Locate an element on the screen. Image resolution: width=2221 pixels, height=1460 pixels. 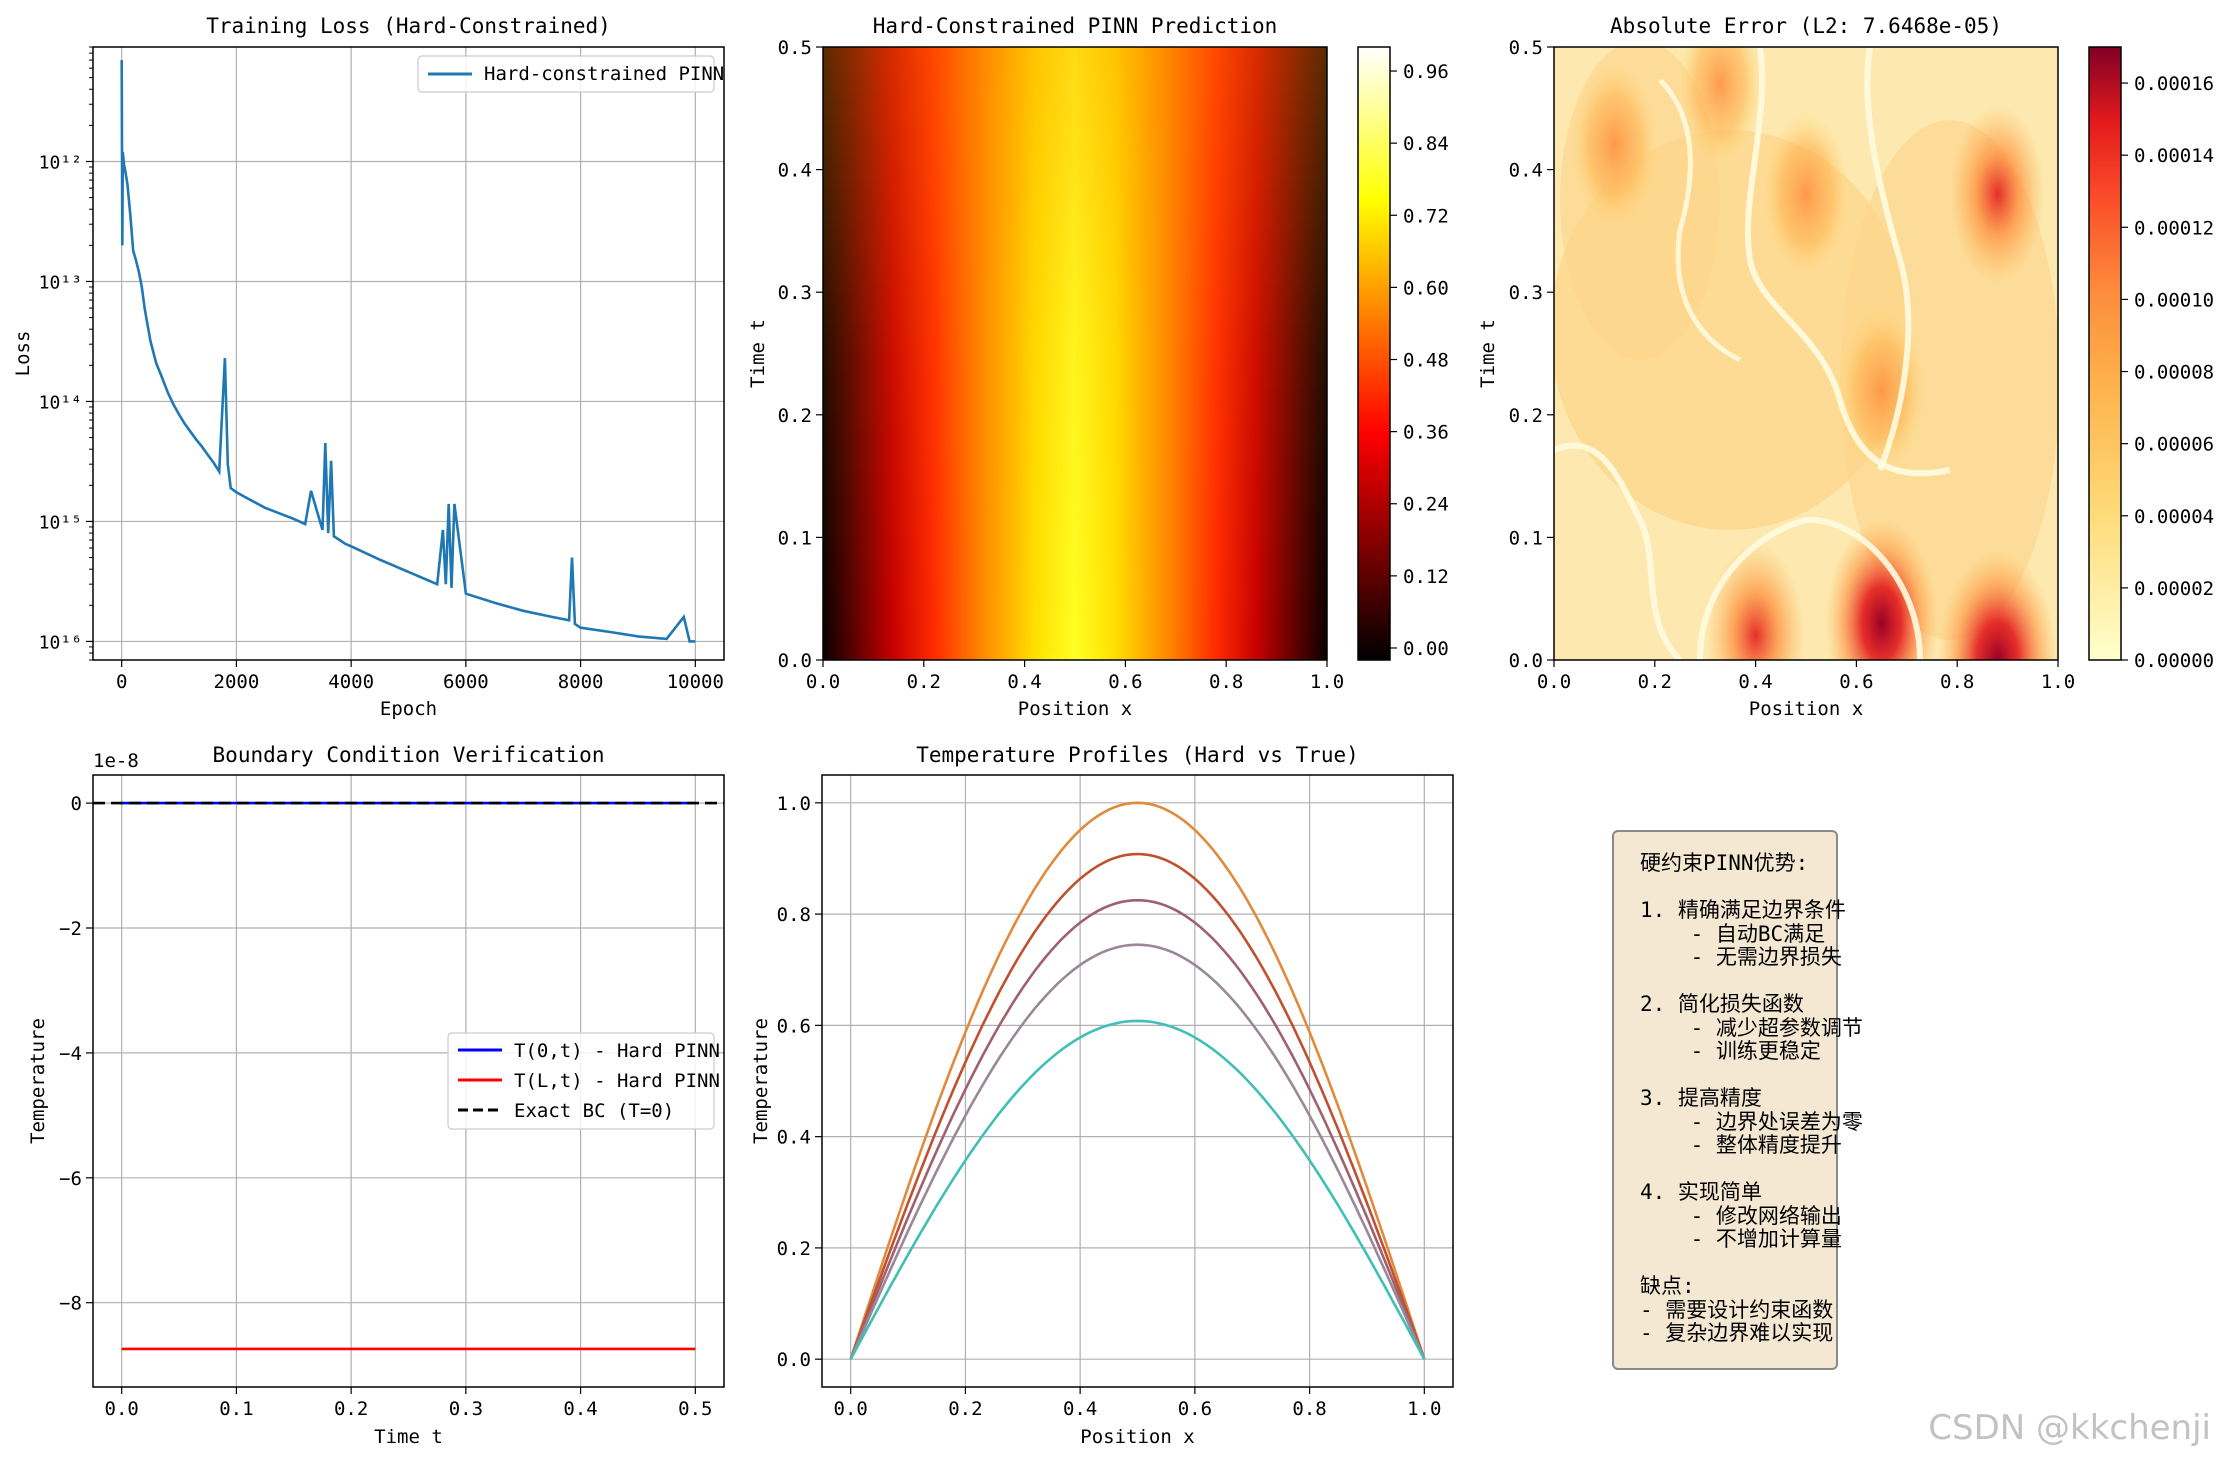
prof-grid is located at coordinates (1137, 1081).